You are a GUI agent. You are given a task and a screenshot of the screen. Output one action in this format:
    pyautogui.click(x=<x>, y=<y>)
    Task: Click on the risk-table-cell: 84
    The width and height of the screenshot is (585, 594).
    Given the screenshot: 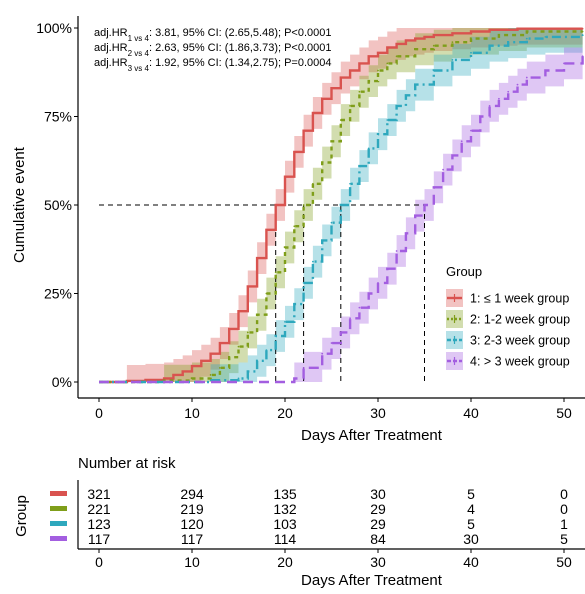 What is the action you would take?
    pyautogui.click(x=378, y=539)
    